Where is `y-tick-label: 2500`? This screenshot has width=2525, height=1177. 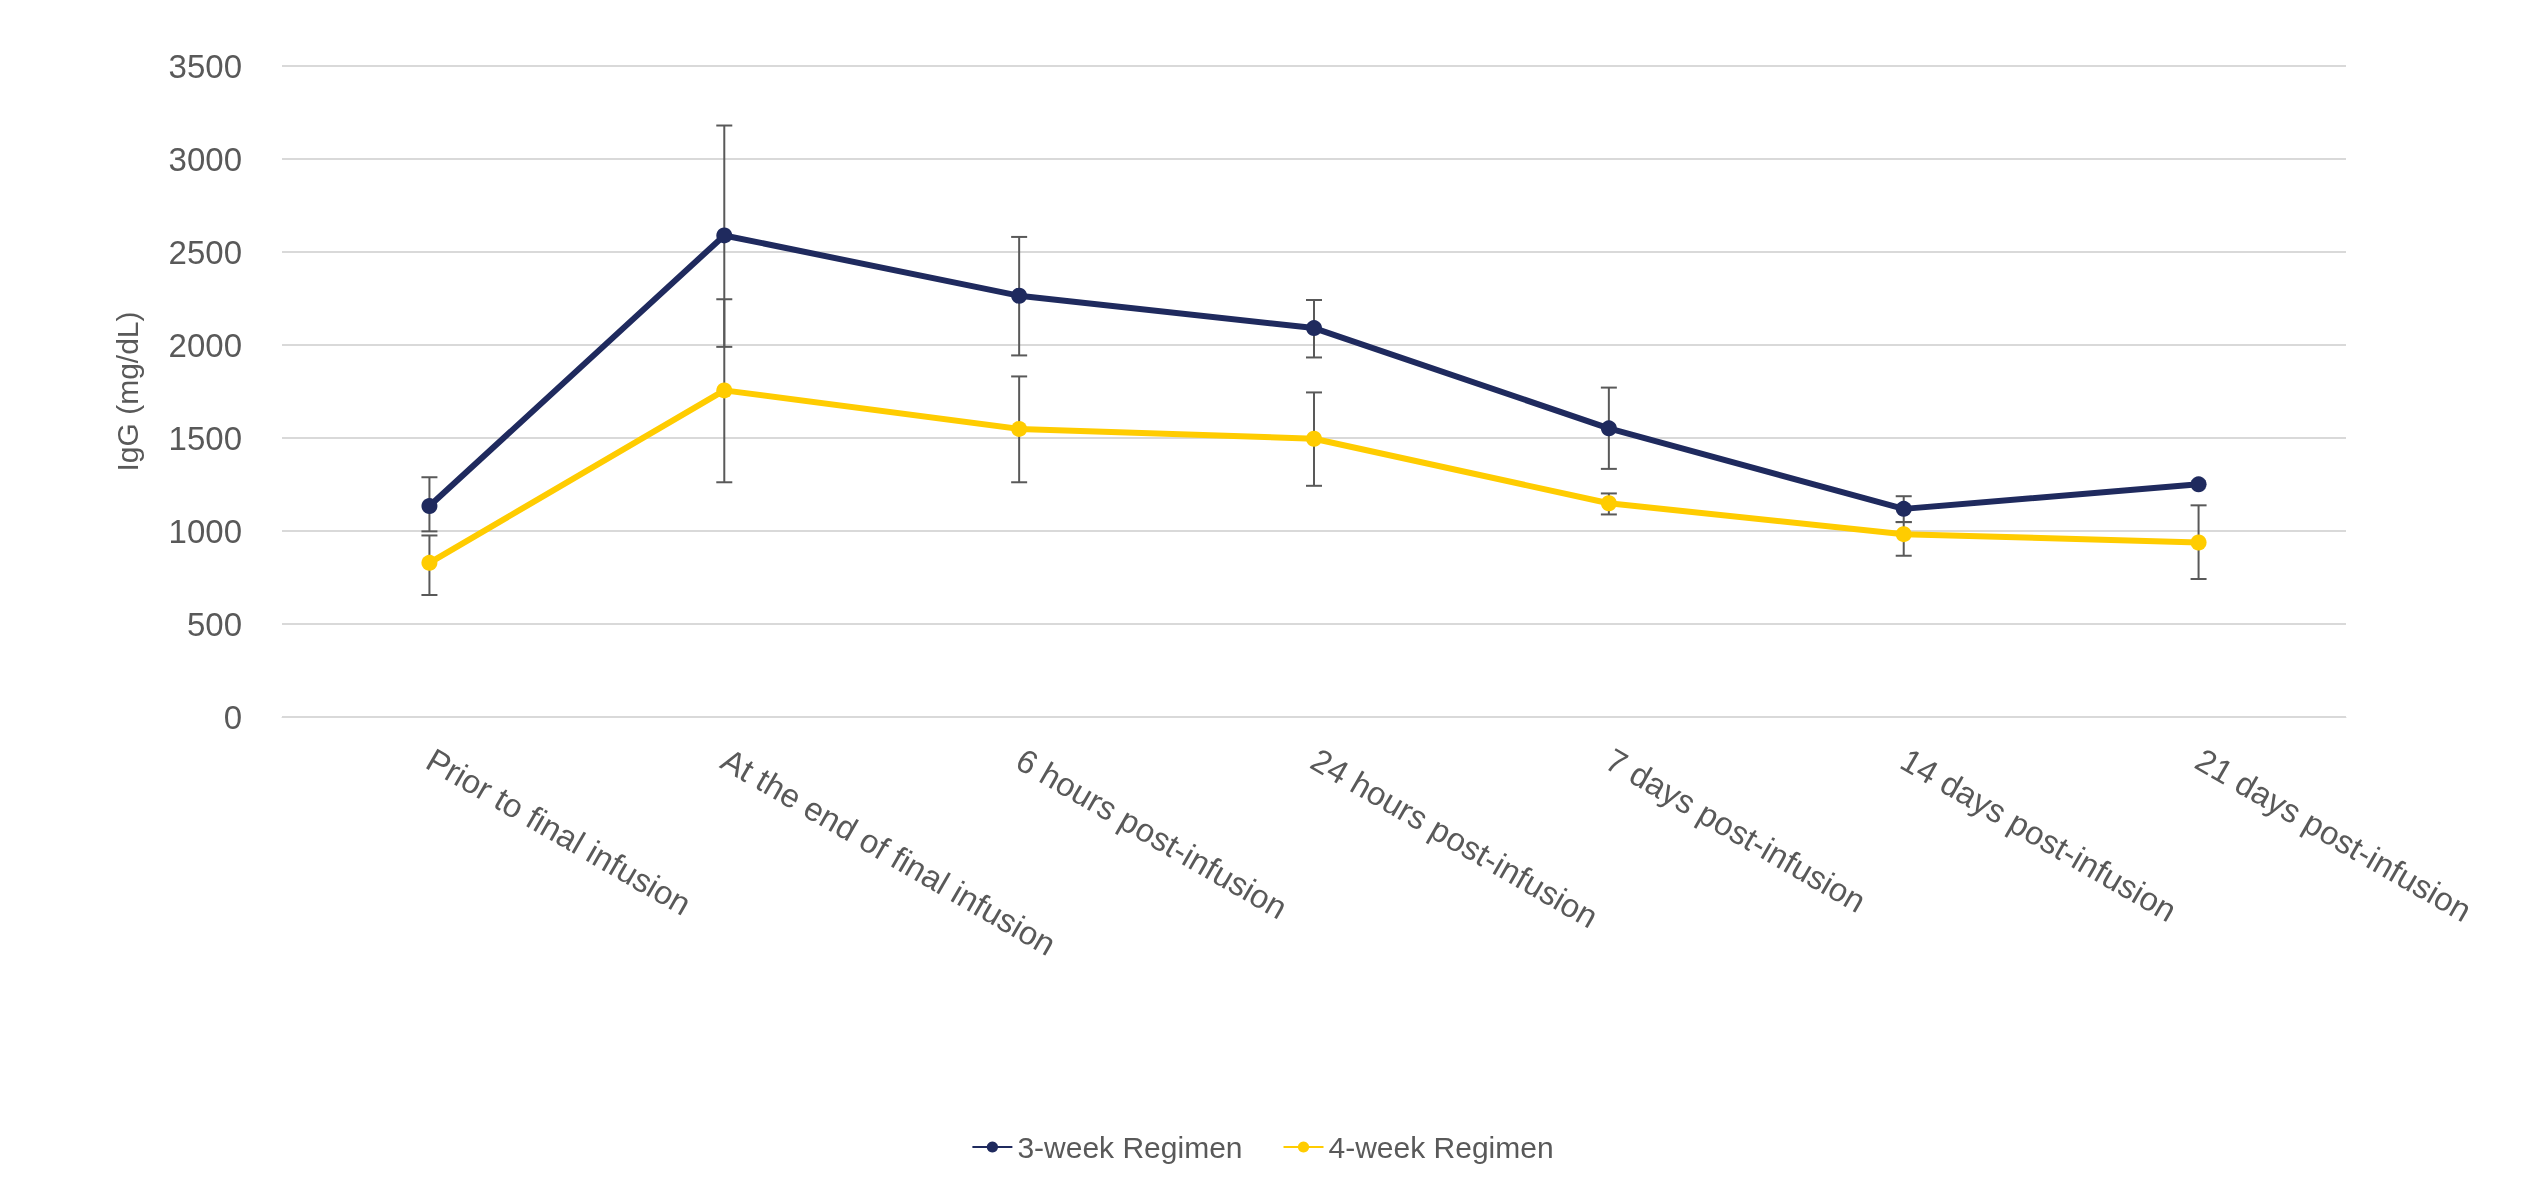 y-tick-label: 2500 is located at coordinates (205, 252).